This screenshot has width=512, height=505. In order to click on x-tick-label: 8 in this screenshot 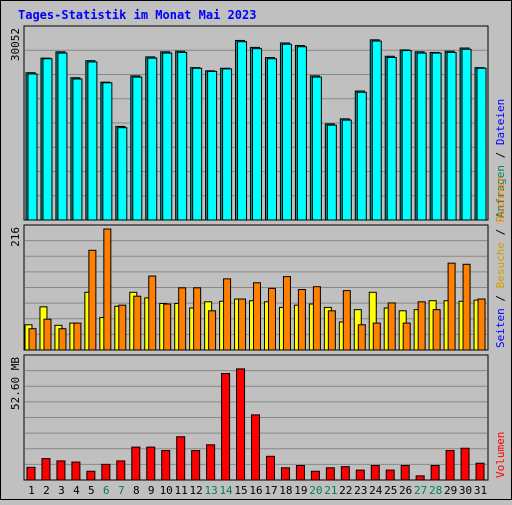, I will do `click(136, 490)`.